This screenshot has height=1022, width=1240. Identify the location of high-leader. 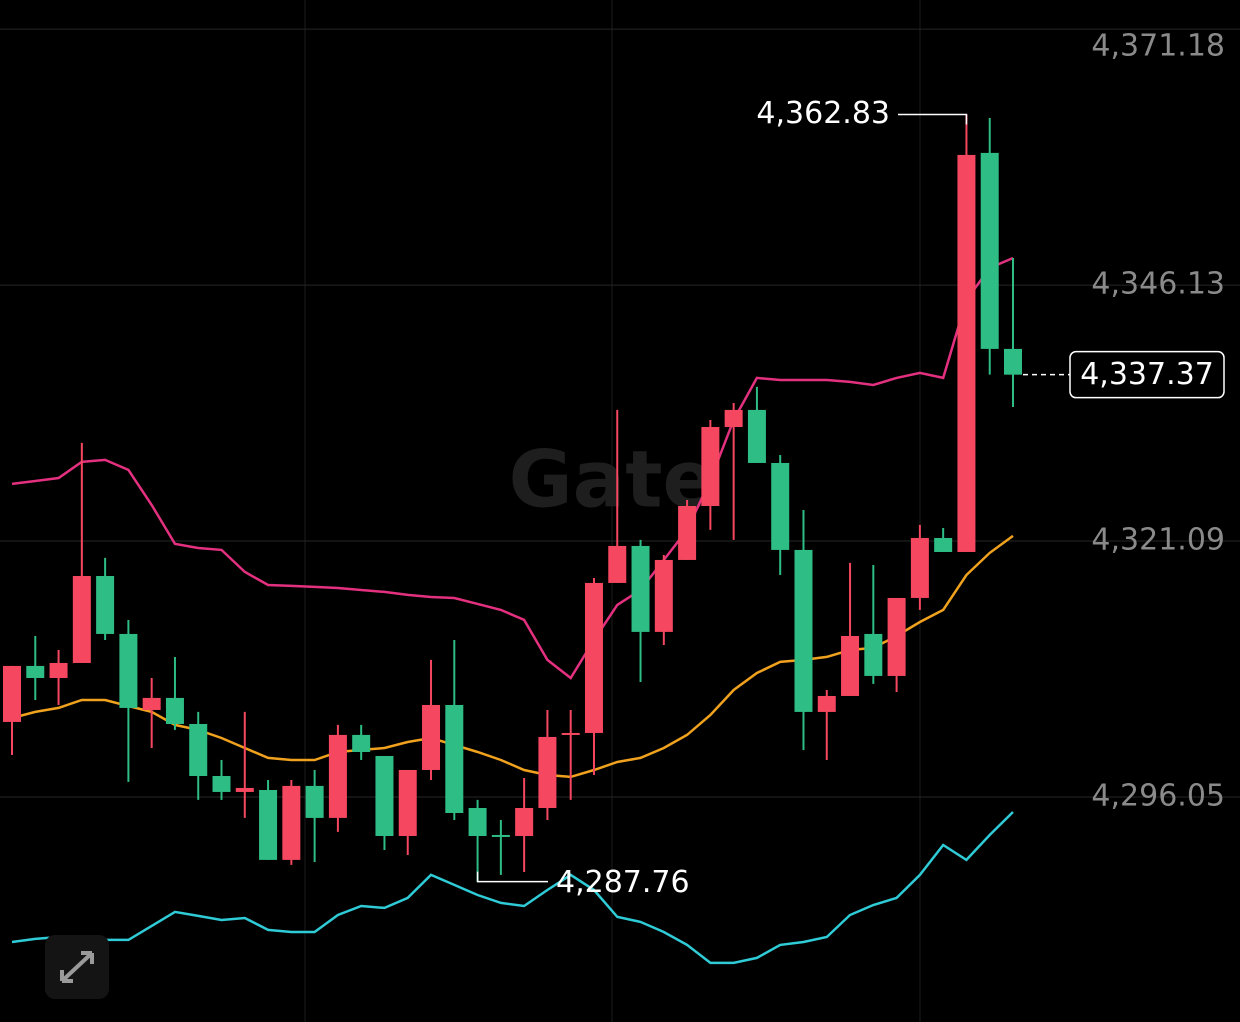
(933, 119).